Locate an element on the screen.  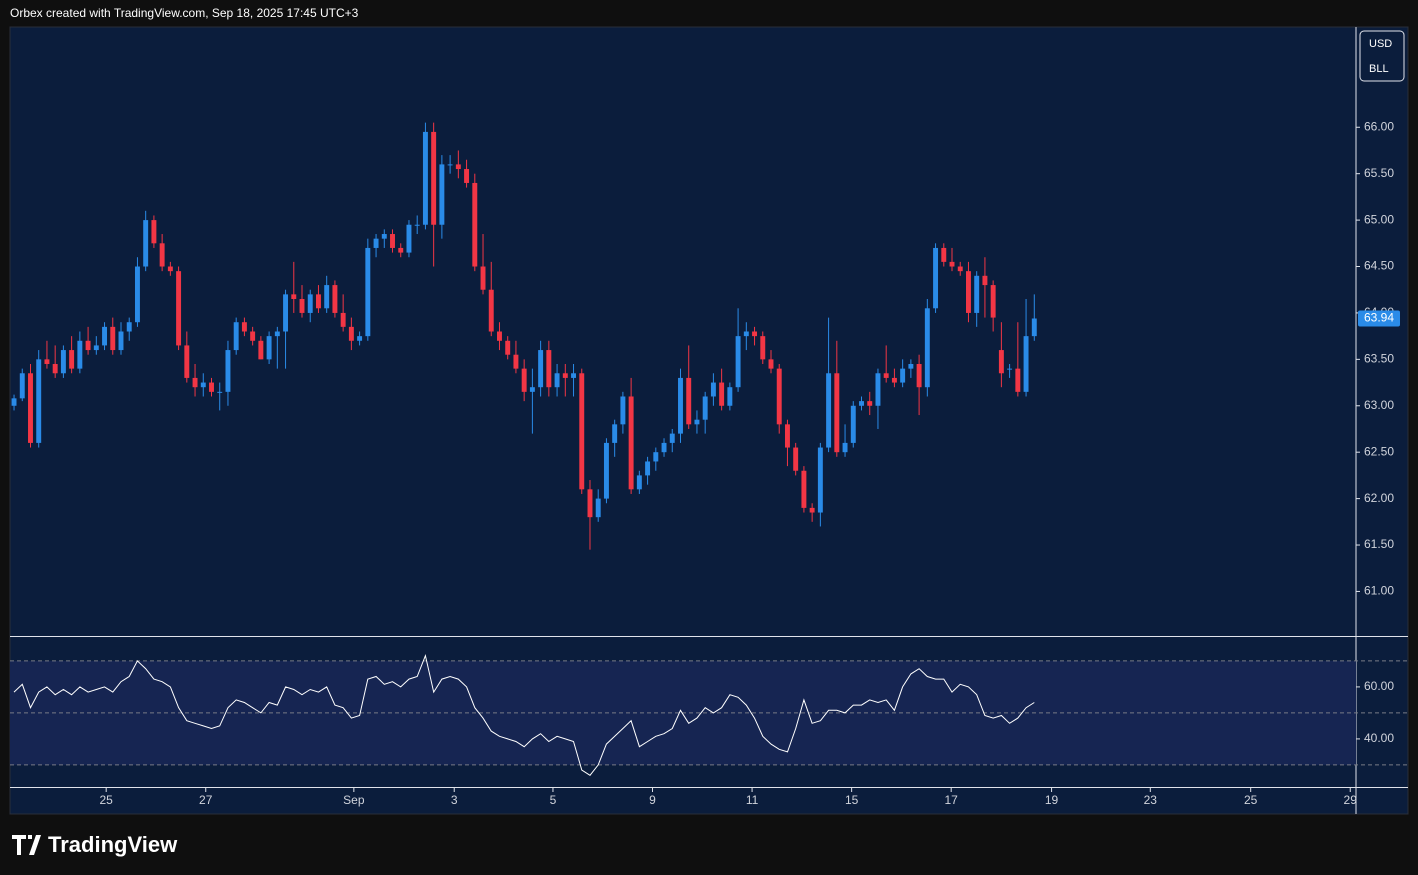
unit: BLL is located at coordinates (1379, 69).